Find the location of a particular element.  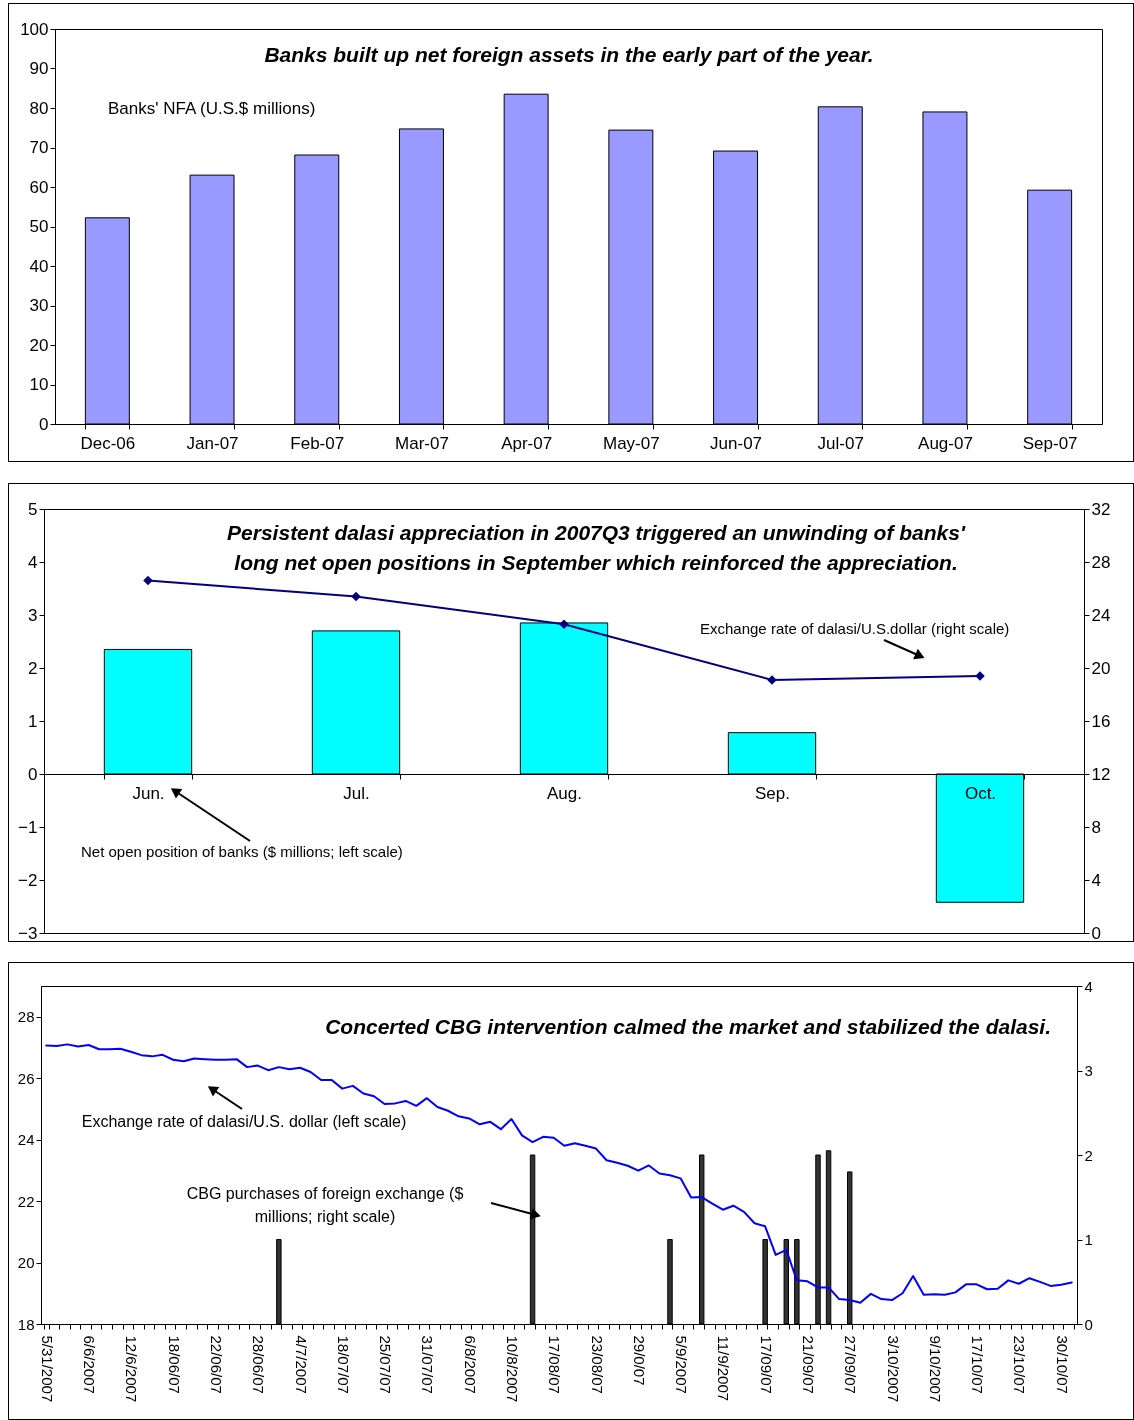

y2-tick-label: 16 is located at coordinates (1101, 721).